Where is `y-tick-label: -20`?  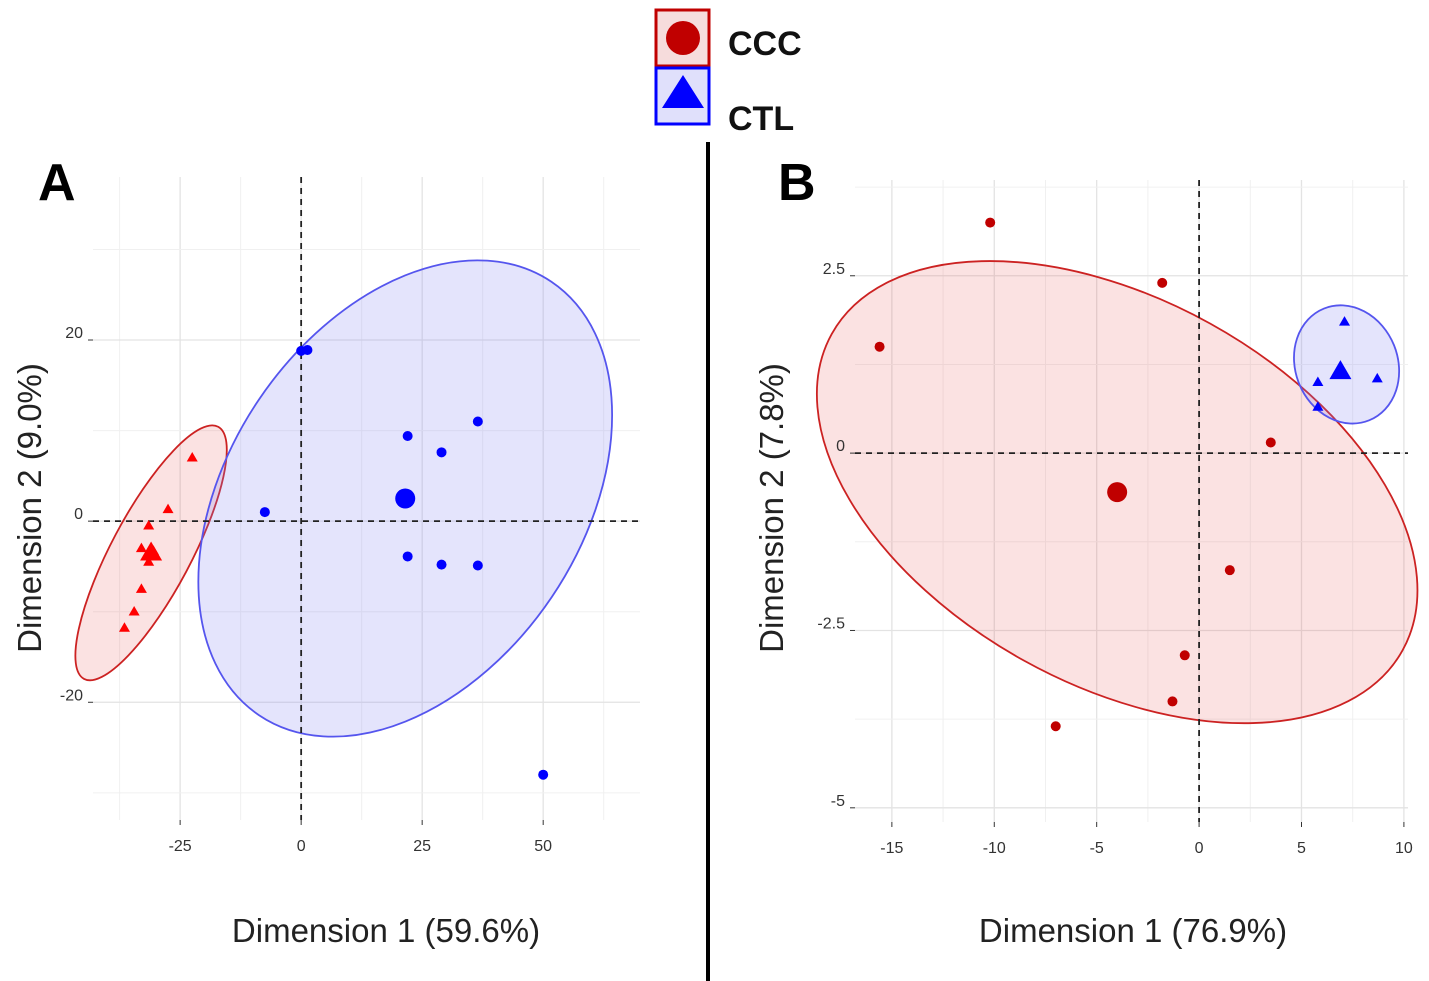
y-tick-label: -20 is located at coordinates (71, 695).